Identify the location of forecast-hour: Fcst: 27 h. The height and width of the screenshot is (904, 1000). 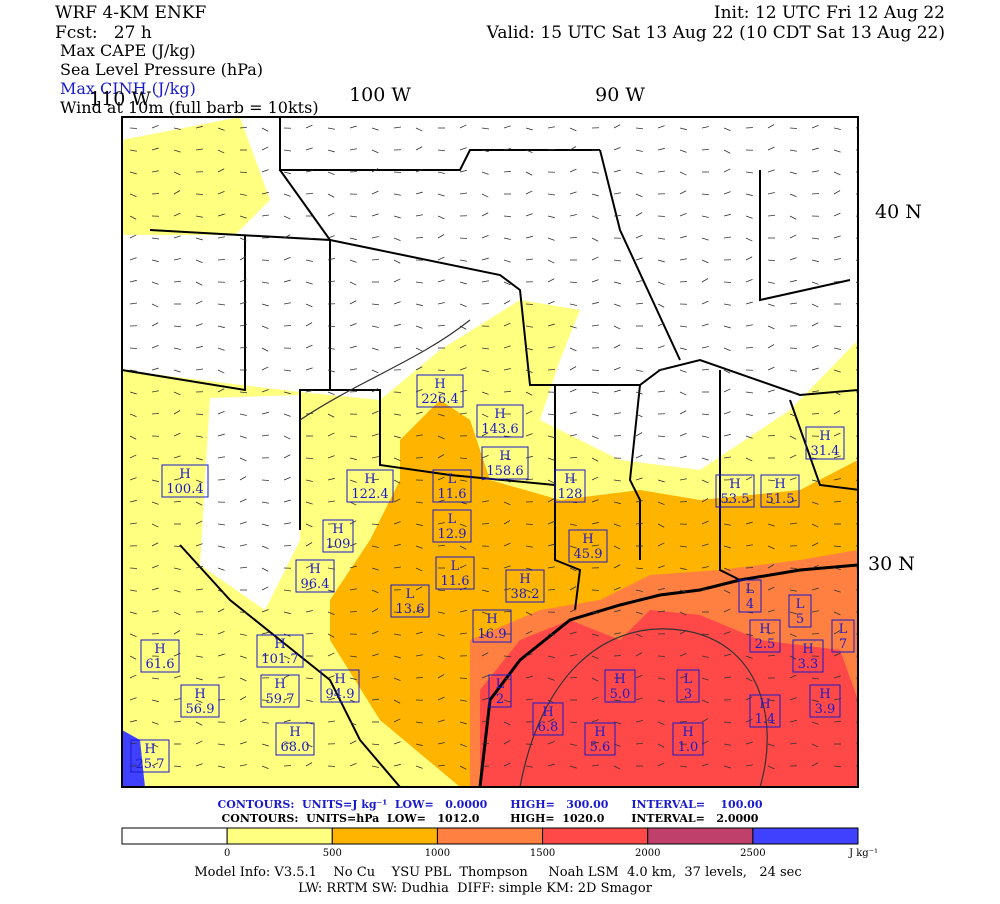
(103, 33).